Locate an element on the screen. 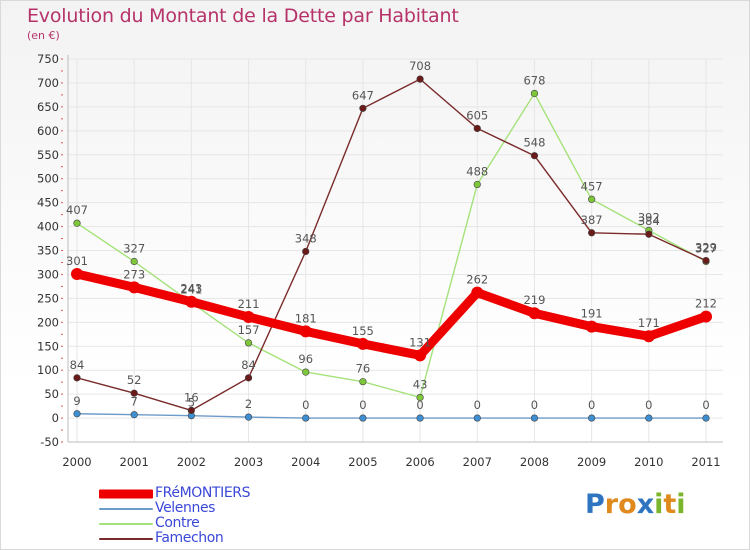 Image resolution: width=750 pixels, height=550 pixels. data-label: 387 is located at coordinates (592, 220).